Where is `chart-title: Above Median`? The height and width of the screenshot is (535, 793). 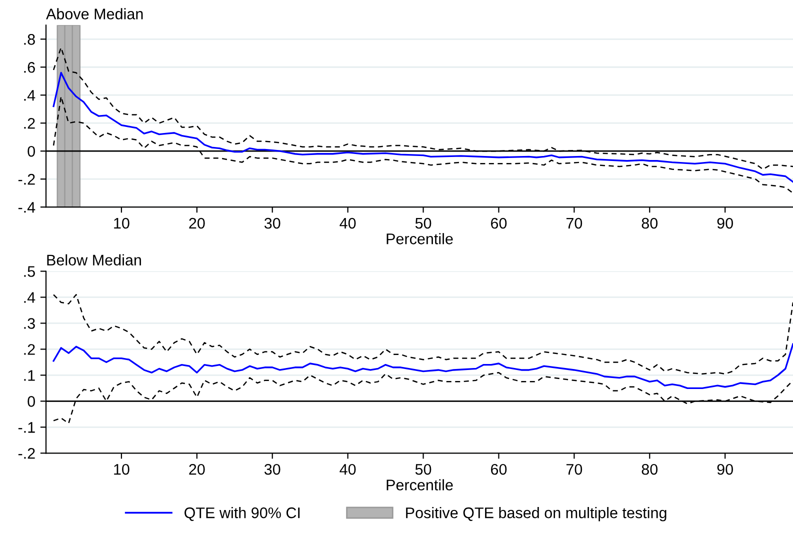
chart-title: Above Median is located at coordinates (94, 14).